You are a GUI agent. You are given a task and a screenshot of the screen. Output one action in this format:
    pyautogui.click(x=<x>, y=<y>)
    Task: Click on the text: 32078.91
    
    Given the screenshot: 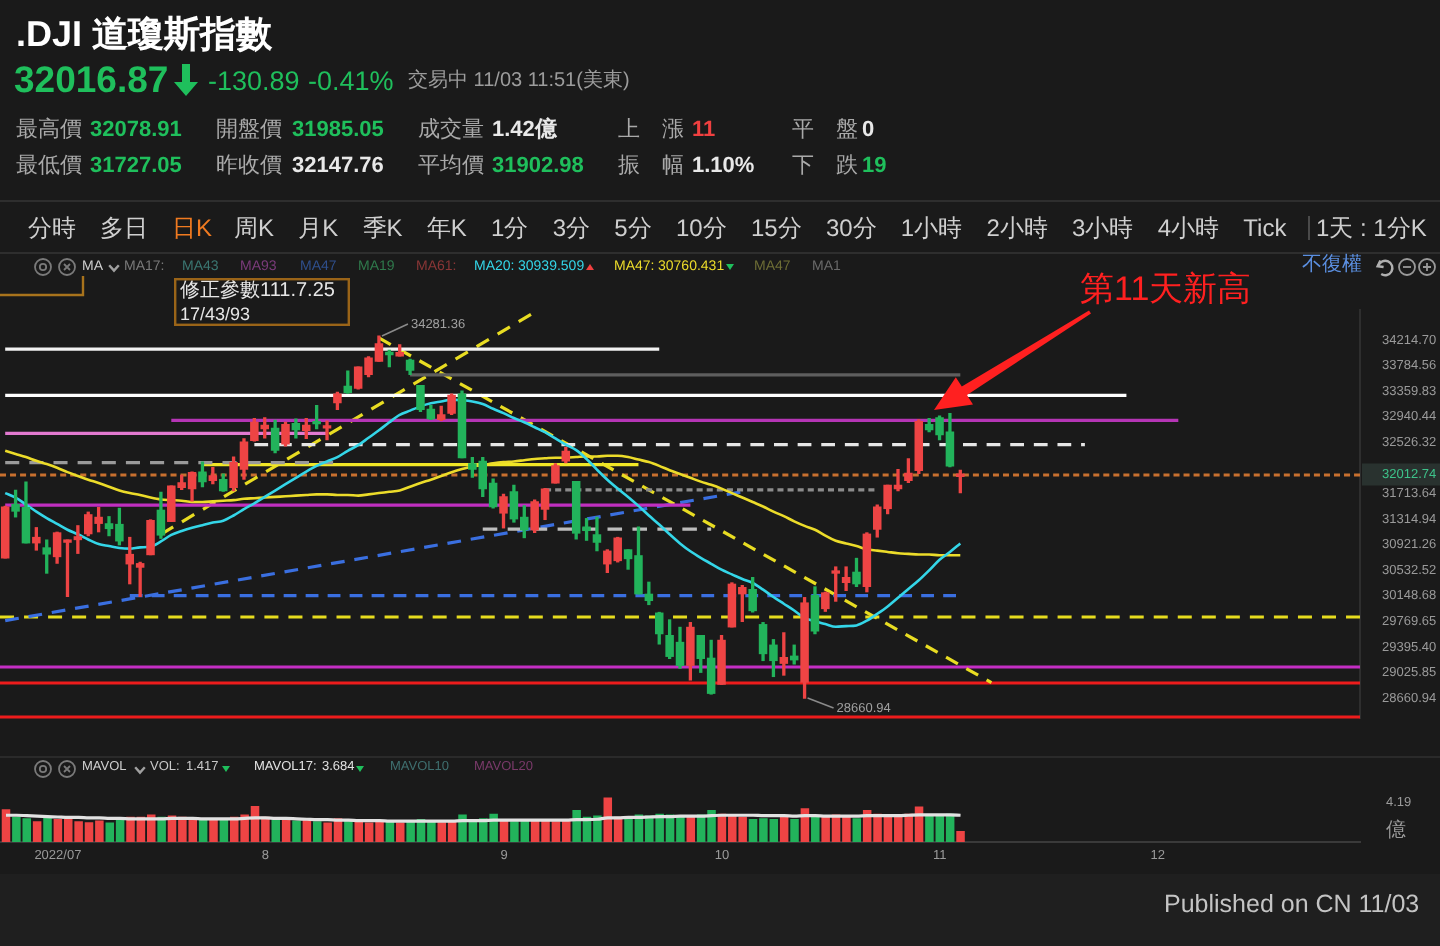 What is the action you would take?
    pyautogui.click(x=136, y=130)
    